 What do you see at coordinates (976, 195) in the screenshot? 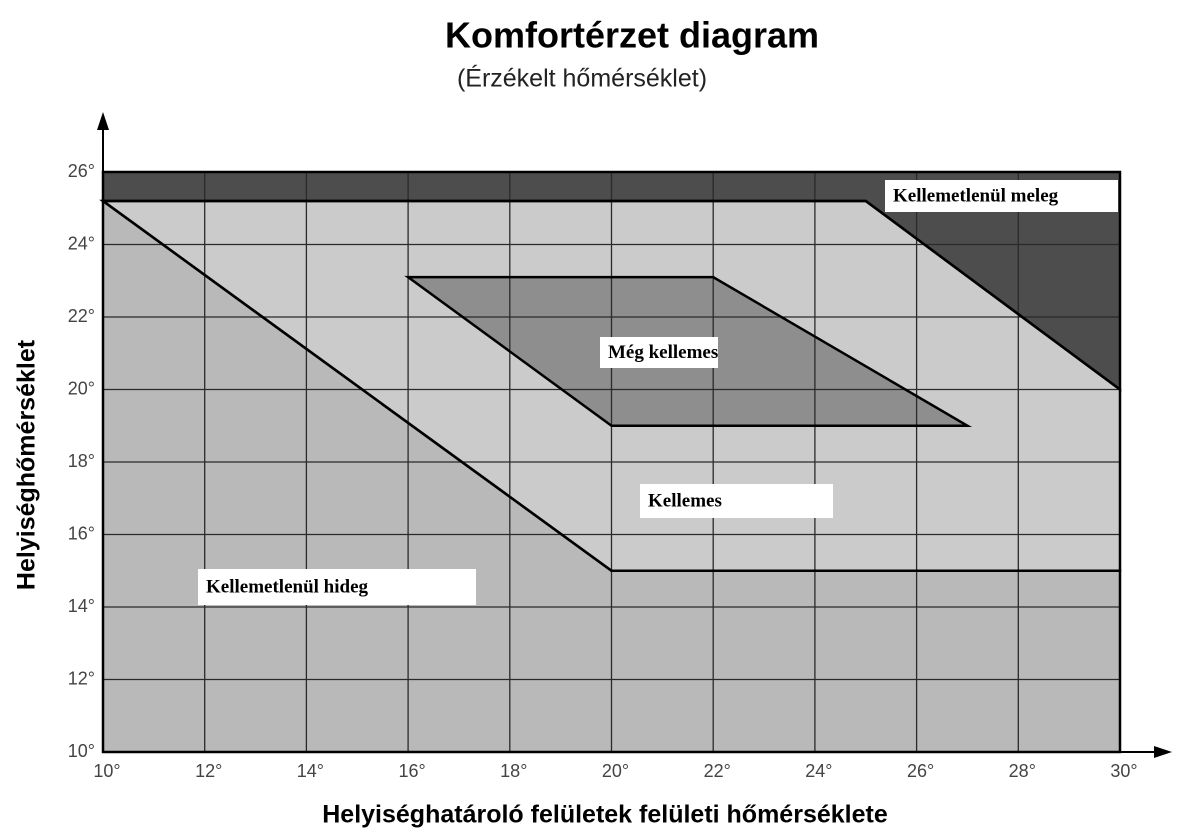
I see `region-label: Kellemetlenül meleg` at bounding box center [976, 195].